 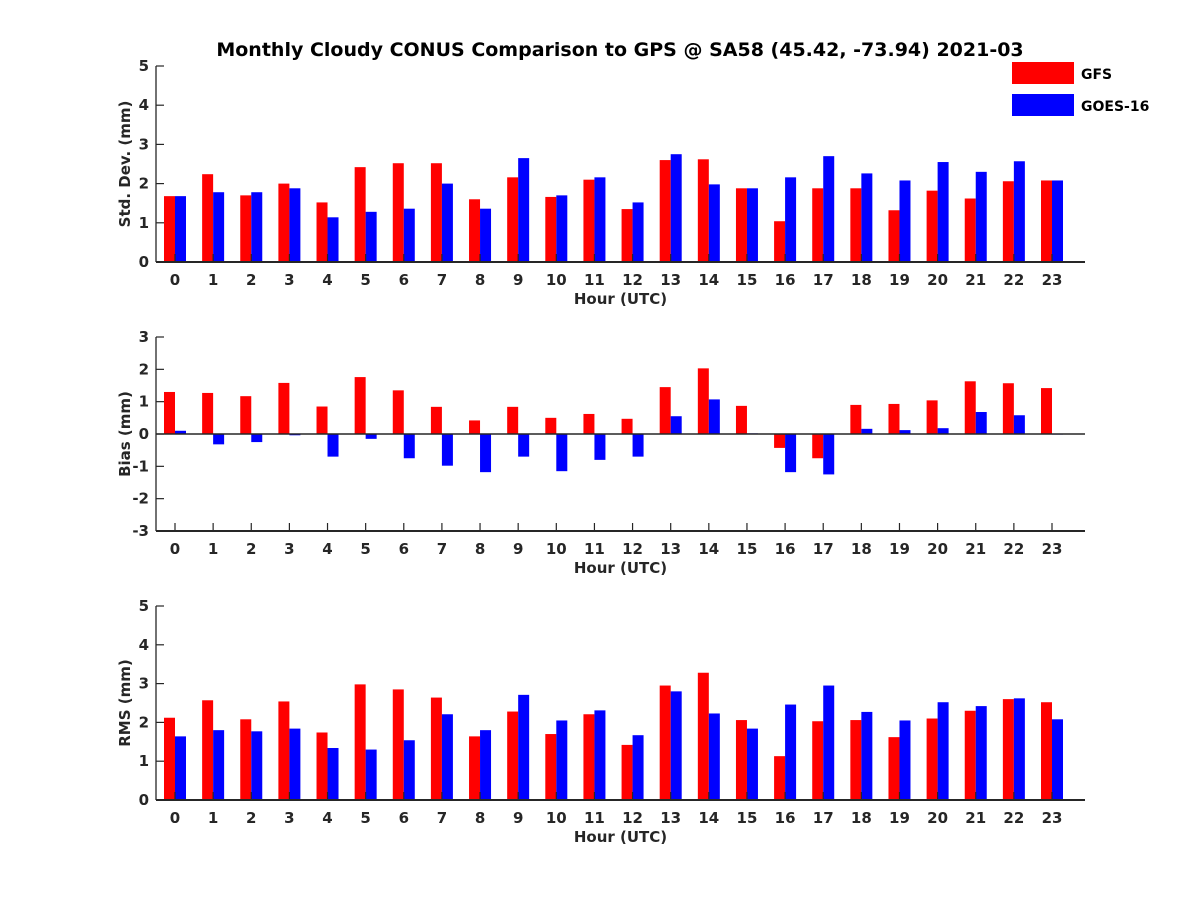 What do you see at coordinates (125, 702) in the screenshot?
I see `y-axis-label: RMS (mm)` at bounding box center [125, 702].